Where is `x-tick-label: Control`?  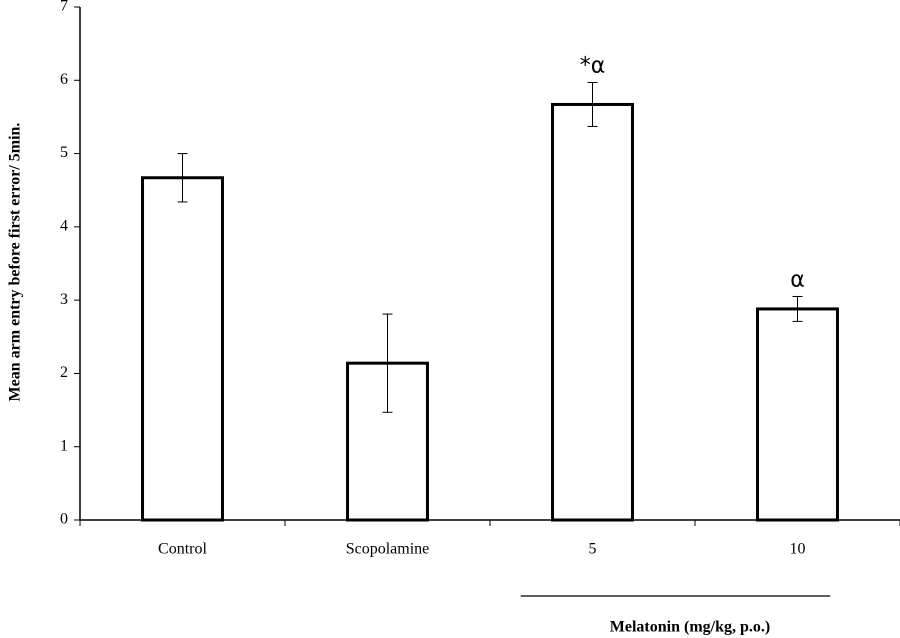 x-tick-label: Control is located at coordinates (182, 549).